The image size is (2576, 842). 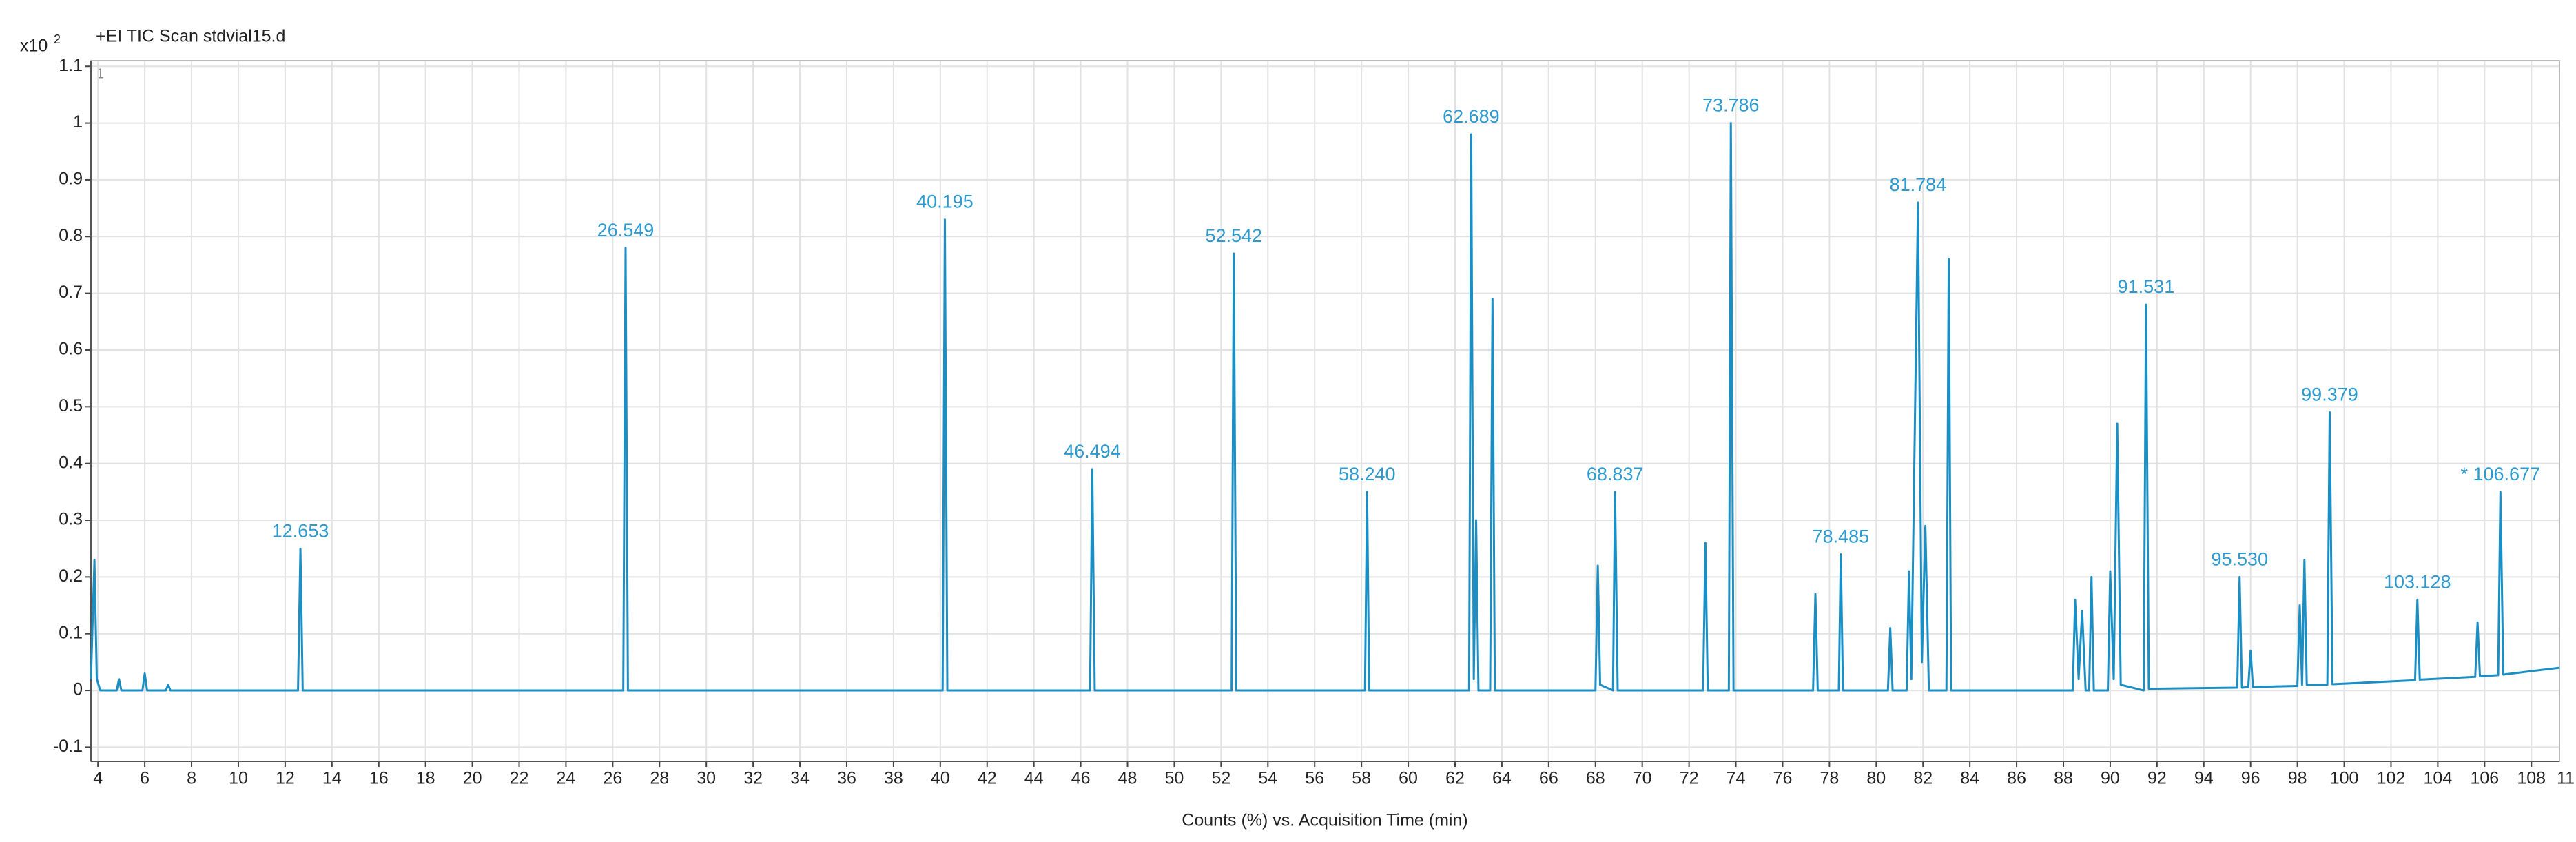 What do you see at coordinates (1233, 236) in the screenshot?
I see `peak-label: 52.542` at bounding box center [1233, 236].